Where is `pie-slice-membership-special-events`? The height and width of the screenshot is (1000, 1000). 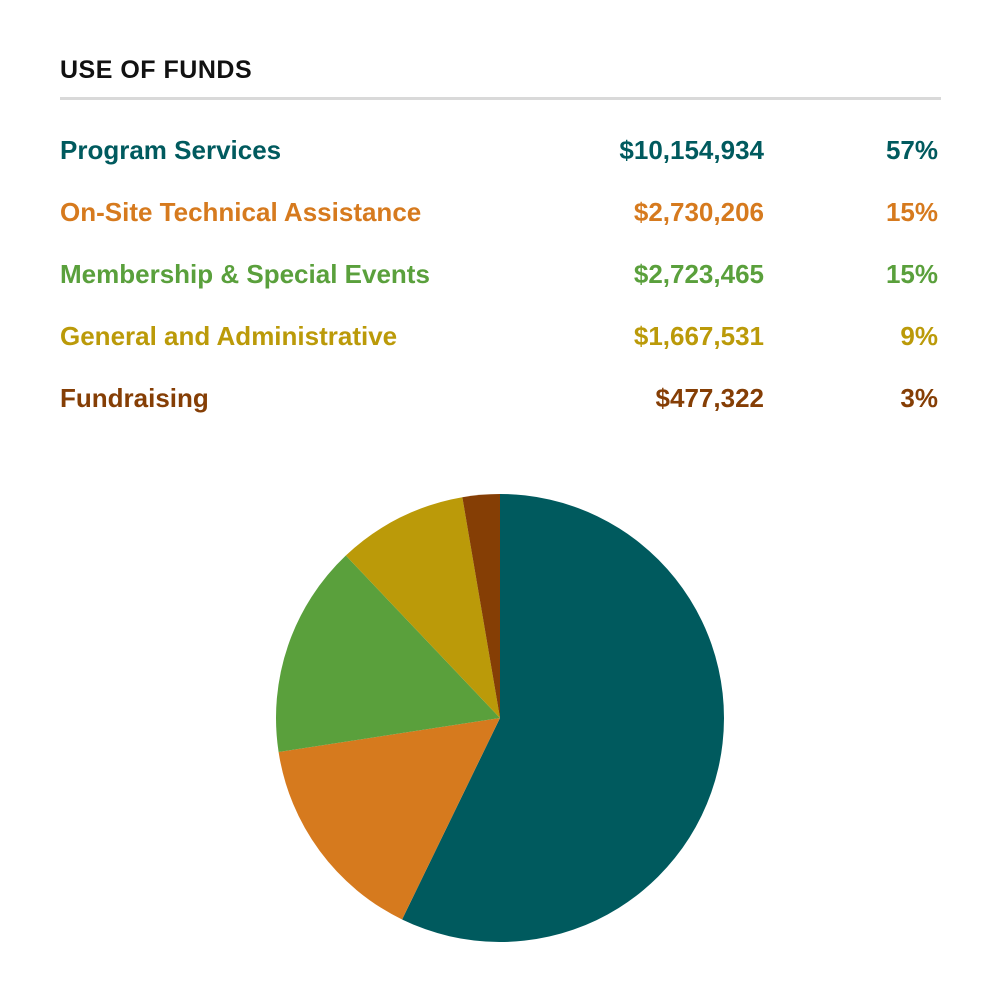
pie-slice-membership-special-events is located at coordinates (388, 653).